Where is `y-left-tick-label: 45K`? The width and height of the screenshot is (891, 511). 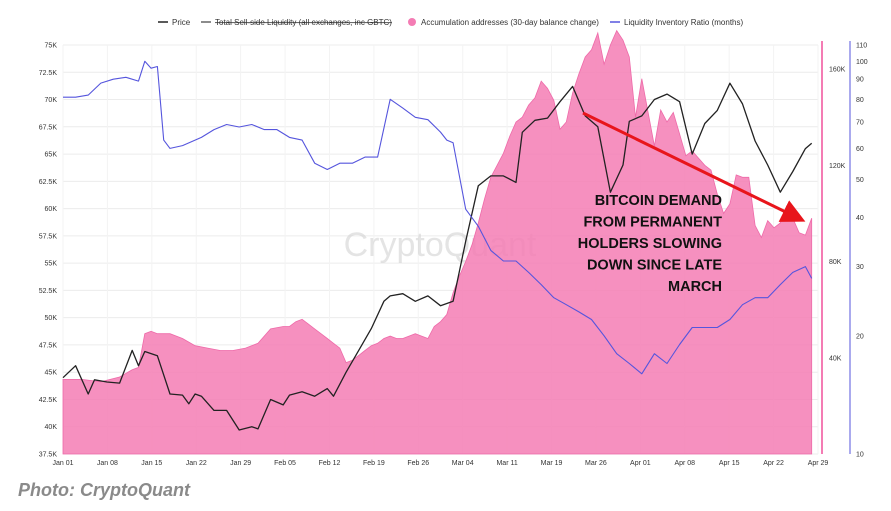
y-left-tick-label: 45K is located at coordinates (51, 373).